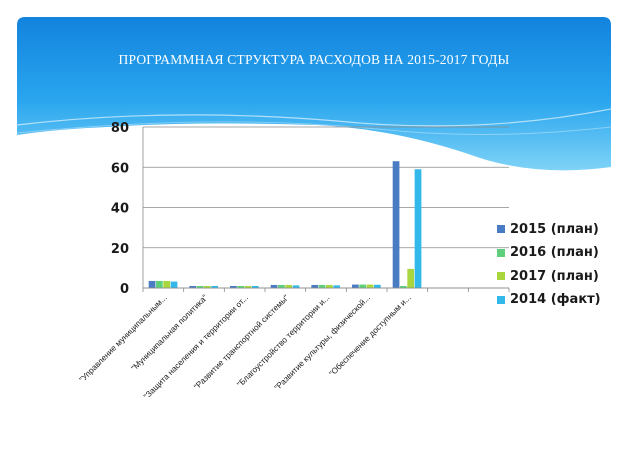 The image size is (628, 472). Describe the element at coordinates (554, 229) in the screenshot. I see `legend-label: 2015 (план)` at that location.